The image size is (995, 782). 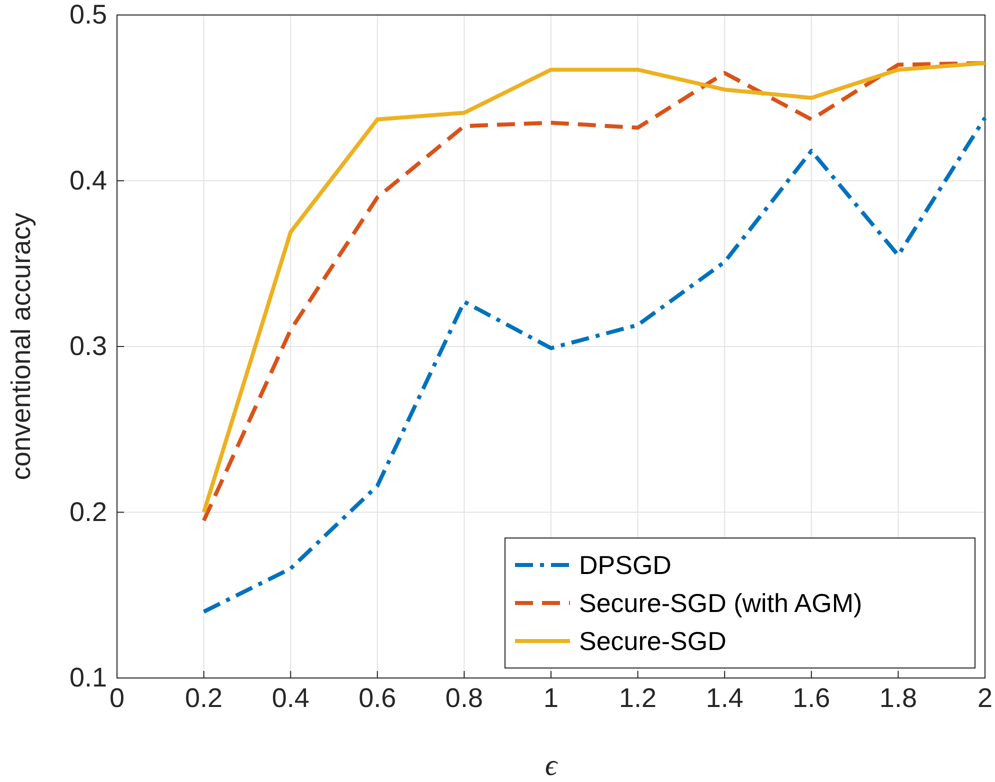 I want to click on x-tick-label: 1.2, so click(x=638, y=698).